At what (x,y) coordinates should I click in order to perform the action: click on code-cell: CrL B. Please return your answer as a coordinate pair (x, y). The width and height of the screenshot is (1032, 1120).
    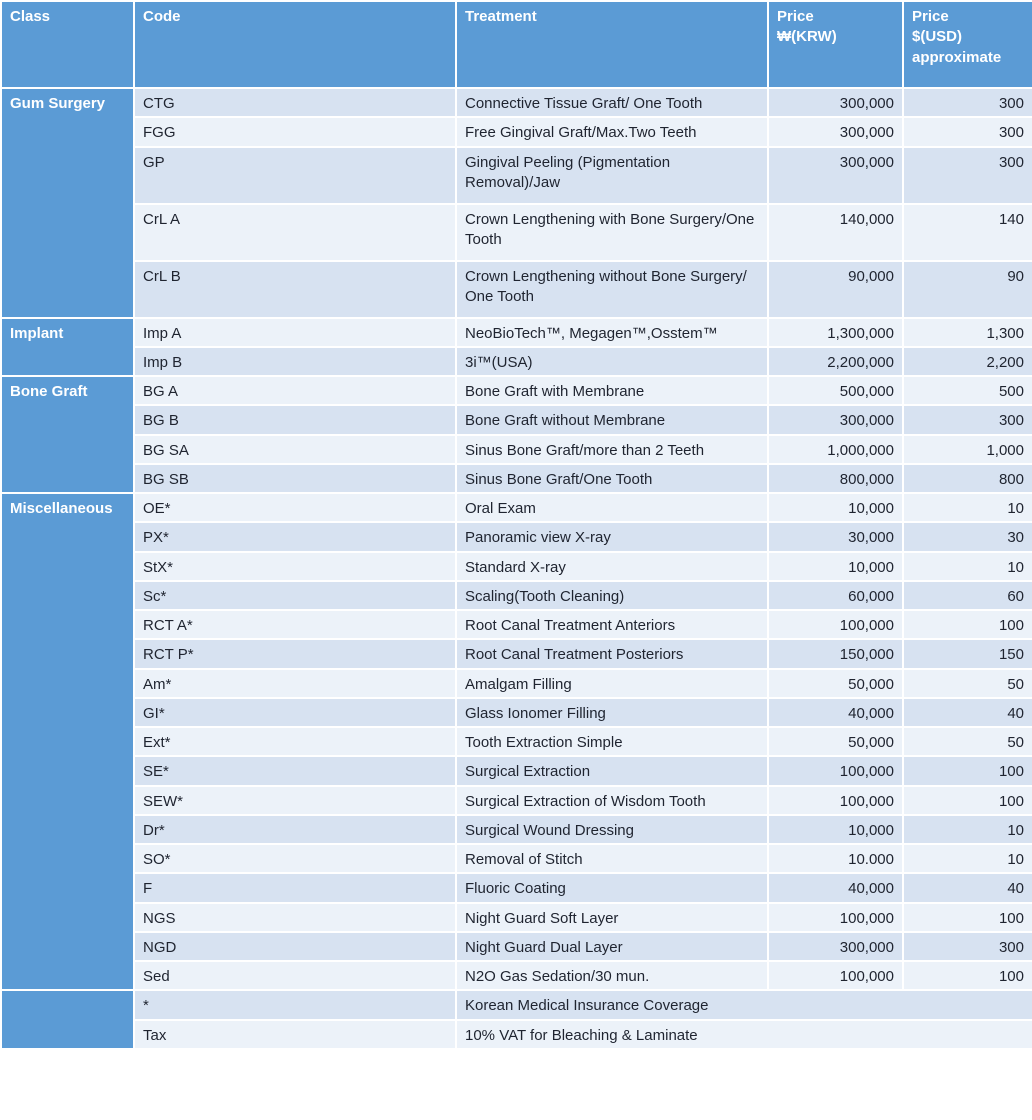
    Looking at the image, I should click on (295, 289).